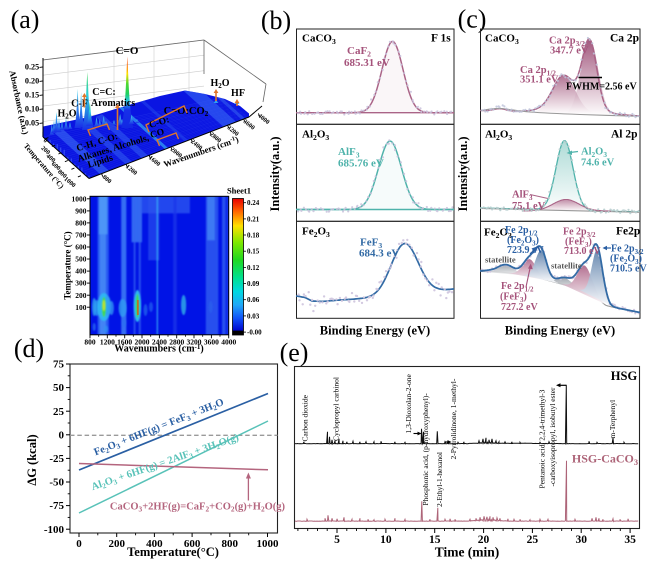 Image resolution: width=650 pixels, height=570 pixels. What do you see at coordinates (519, 307) in the screenshot?
I see `svg-text: 727.2 eV` at bounding box center [519, 307].